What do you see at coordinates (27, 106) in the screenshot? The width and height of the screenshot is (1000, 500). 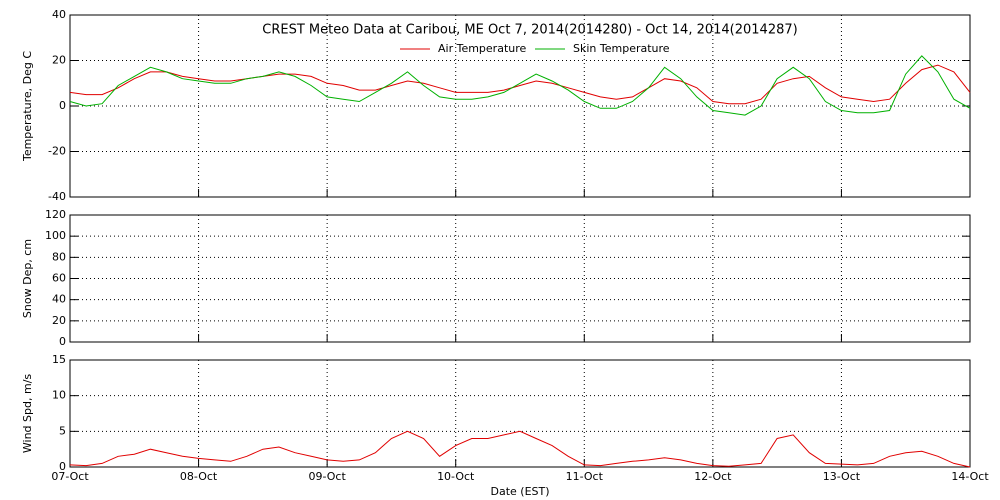 I see `y-axis-label: Temperature, Deg C` at bounding box center [27, 106].